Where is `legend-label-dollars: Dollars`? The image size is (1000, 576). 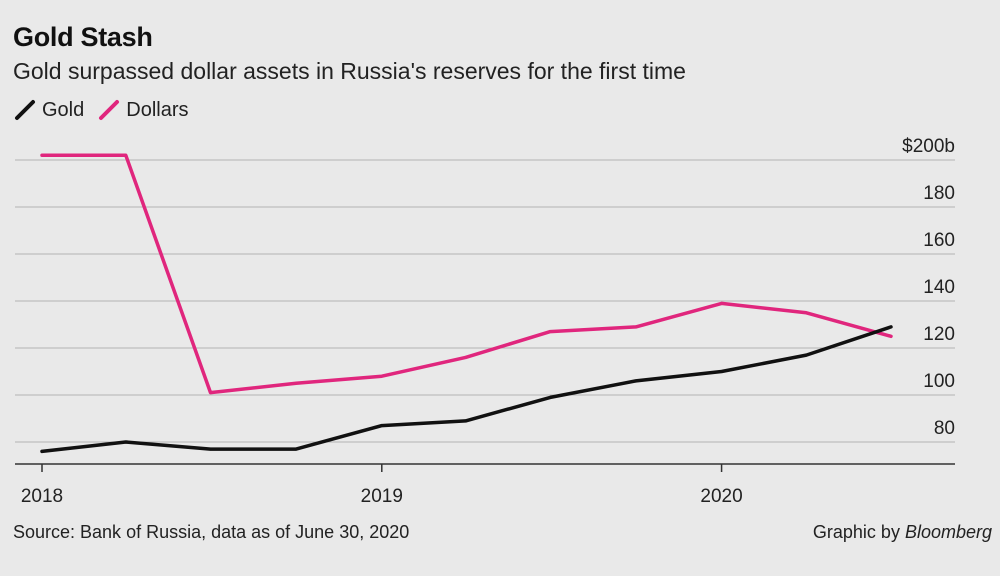 legend-label-dollars: Dollars is located at coordinates (157, 109).